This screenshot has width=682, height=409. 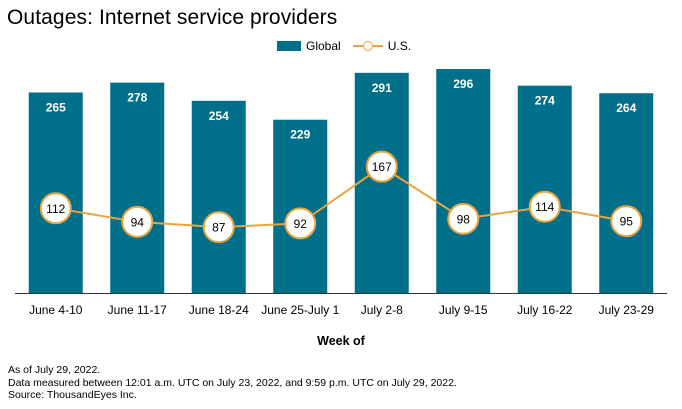 What do you see at coordinates (382, 88) in the screenshot?
I see `bar-value-label: 291` at bounding box center [382, 88].